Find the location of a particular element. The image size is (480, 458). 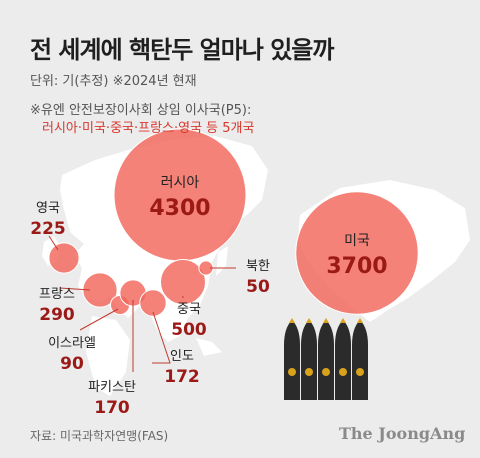

value-label-8: 50 is located at coordinates (258, 287).